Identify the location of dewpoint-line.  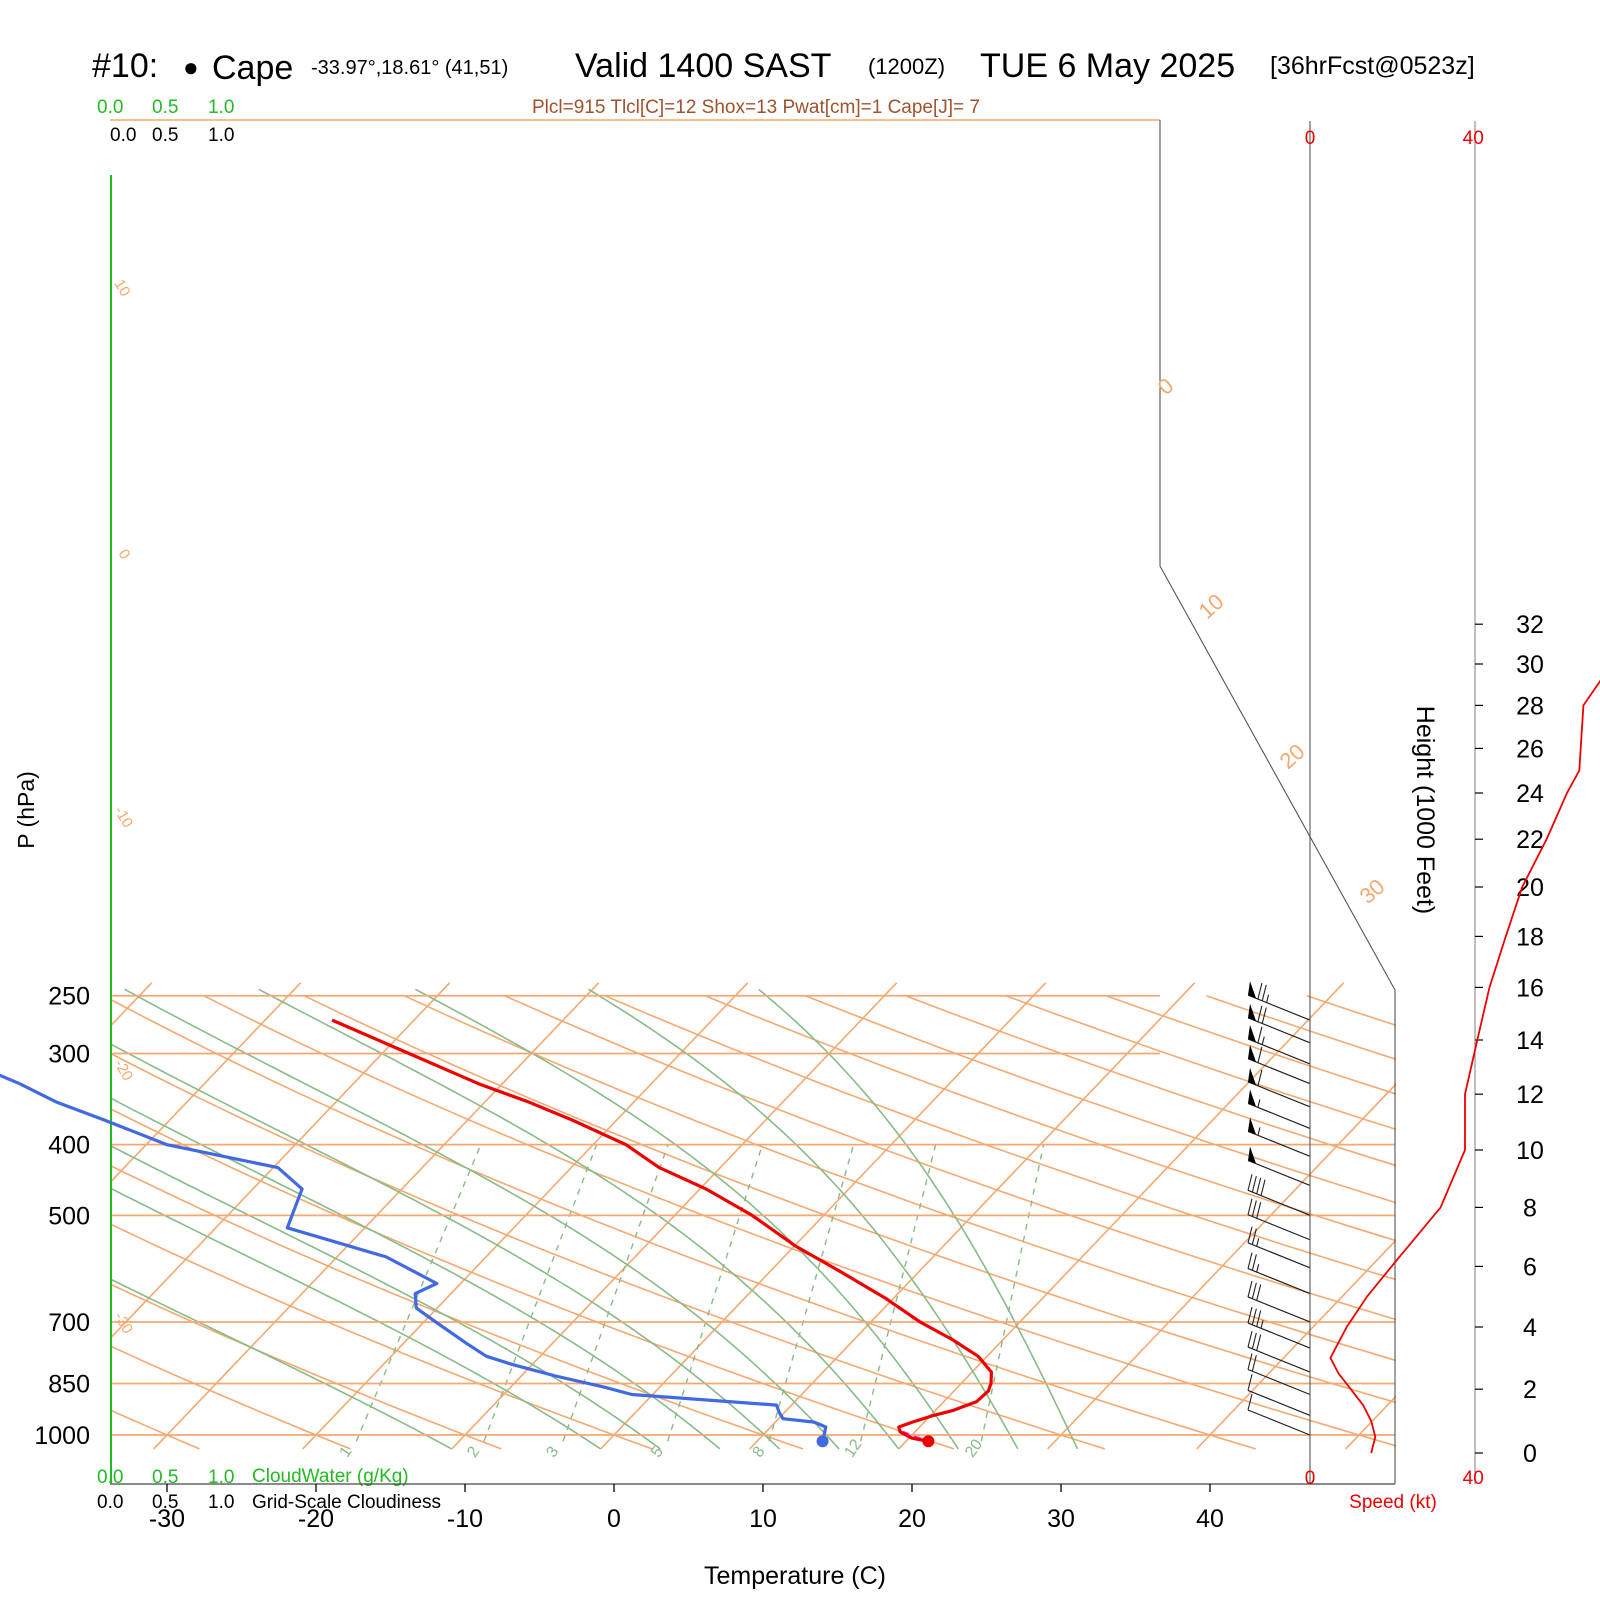
(414, 1257).